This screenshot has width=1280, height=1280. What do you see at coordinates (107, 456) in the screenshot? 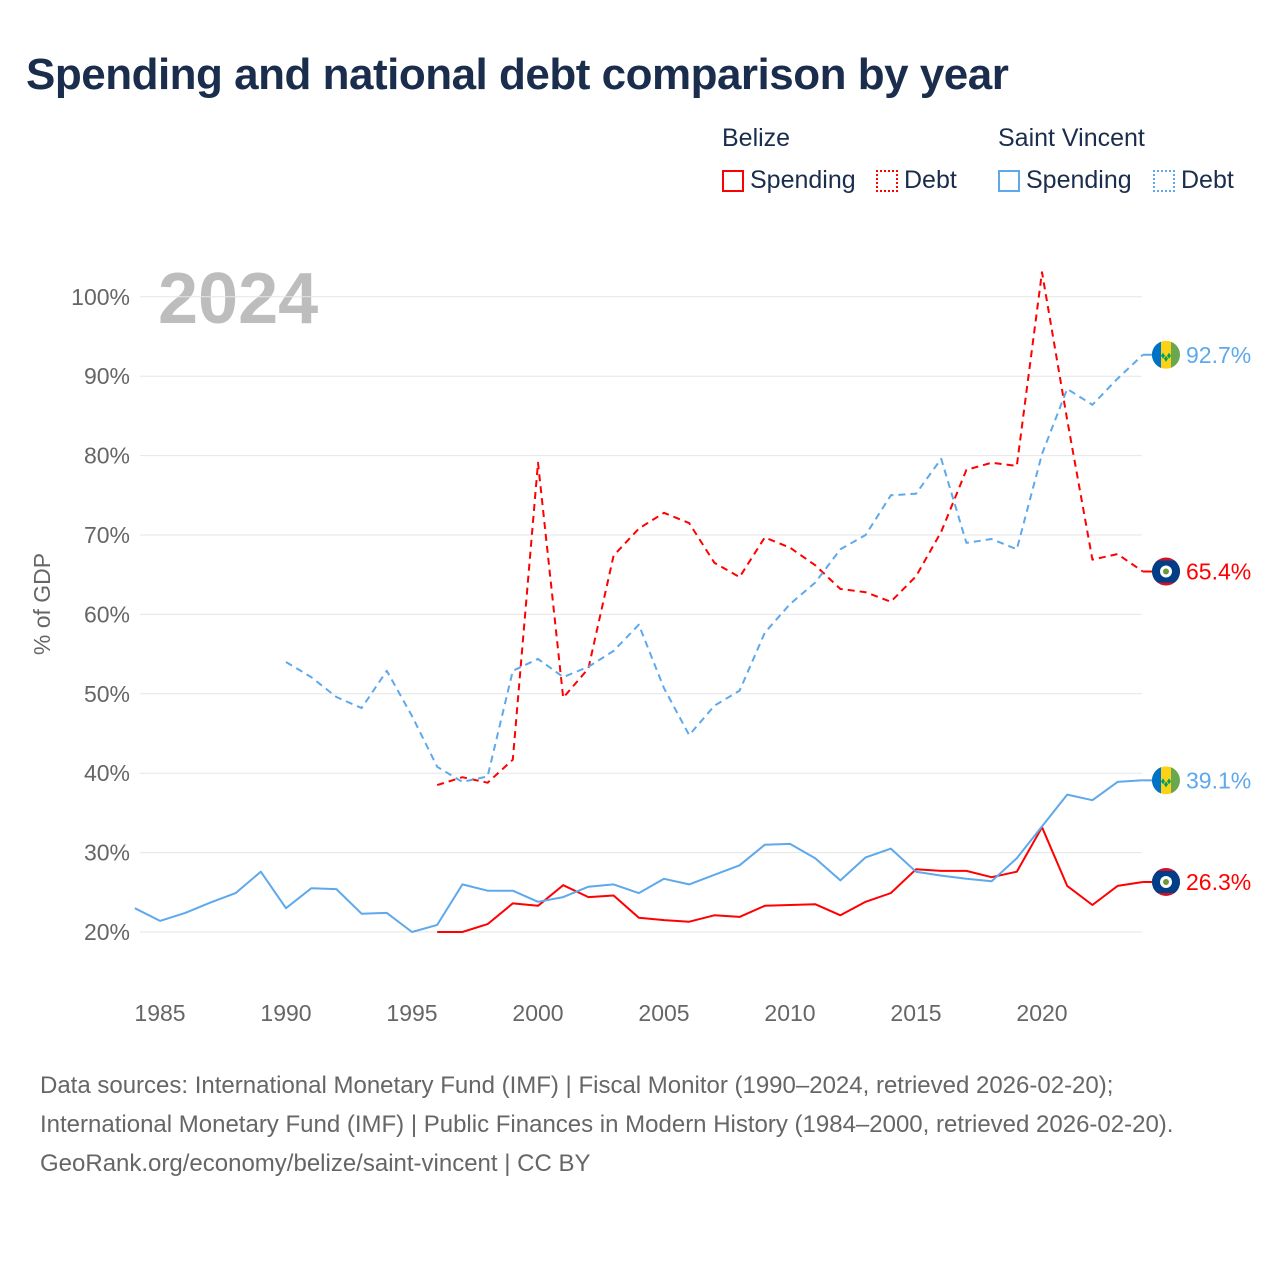
I see `y-tick-label: 80%` at bounding box center [107, 456].